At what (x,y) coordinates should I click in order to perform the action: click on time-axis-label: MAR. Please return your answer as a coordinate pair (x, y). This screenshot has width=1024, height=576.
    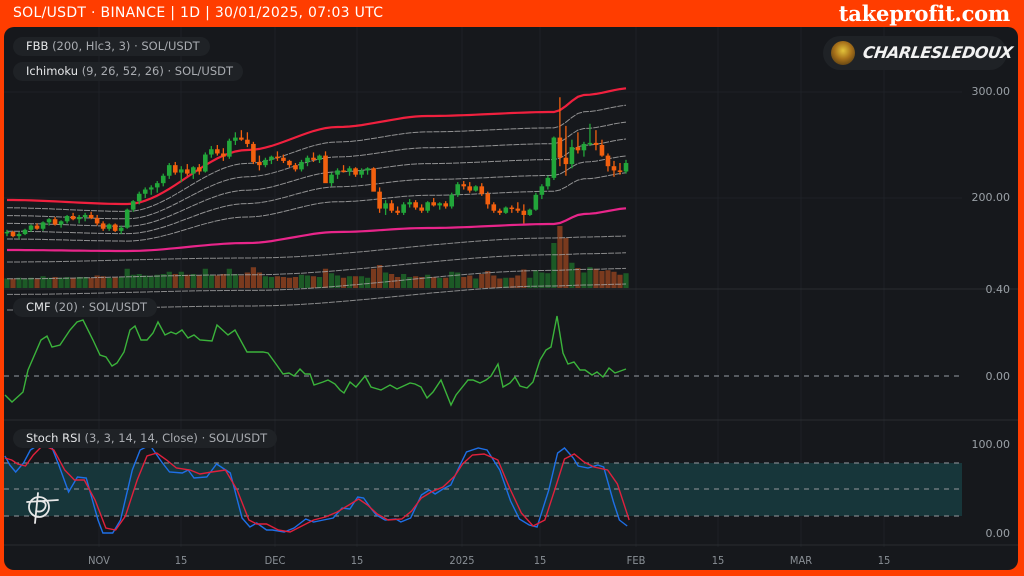
    Looking at the image, I should click on (801, 560).